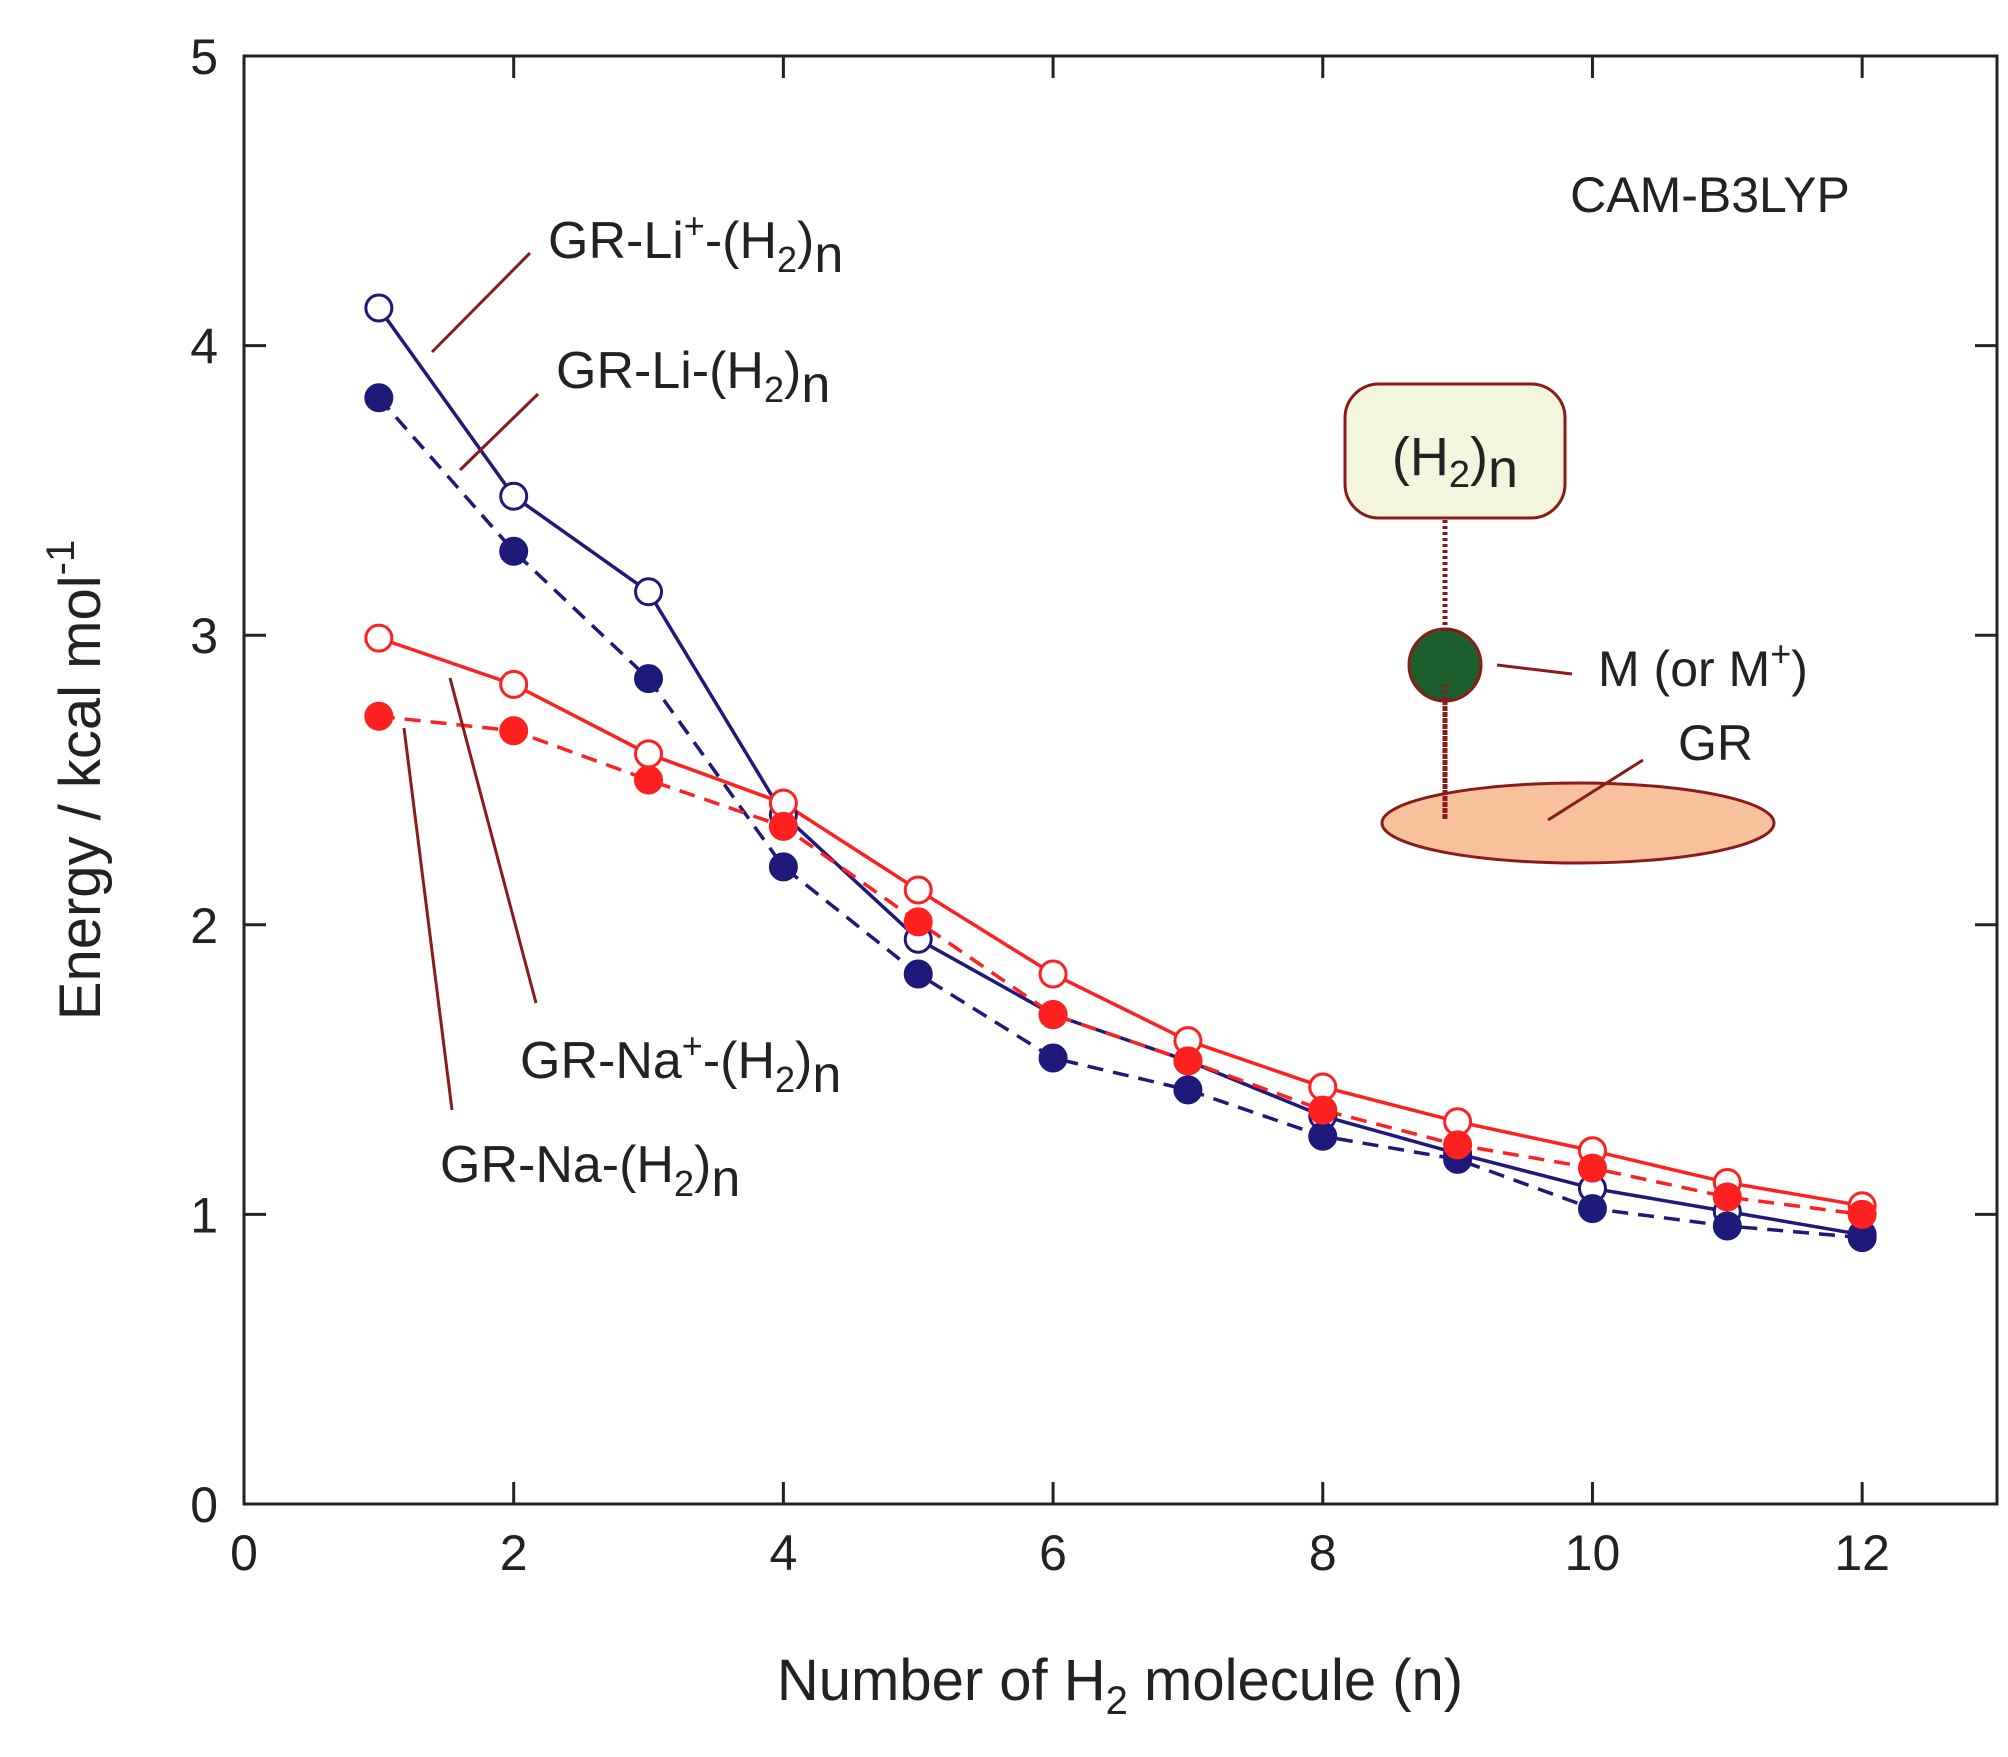 The image size is (2008, 1757). Describe the element at coordinates (204, 1215) in the screenshot. I see `y-tick-label: 1` at that location.